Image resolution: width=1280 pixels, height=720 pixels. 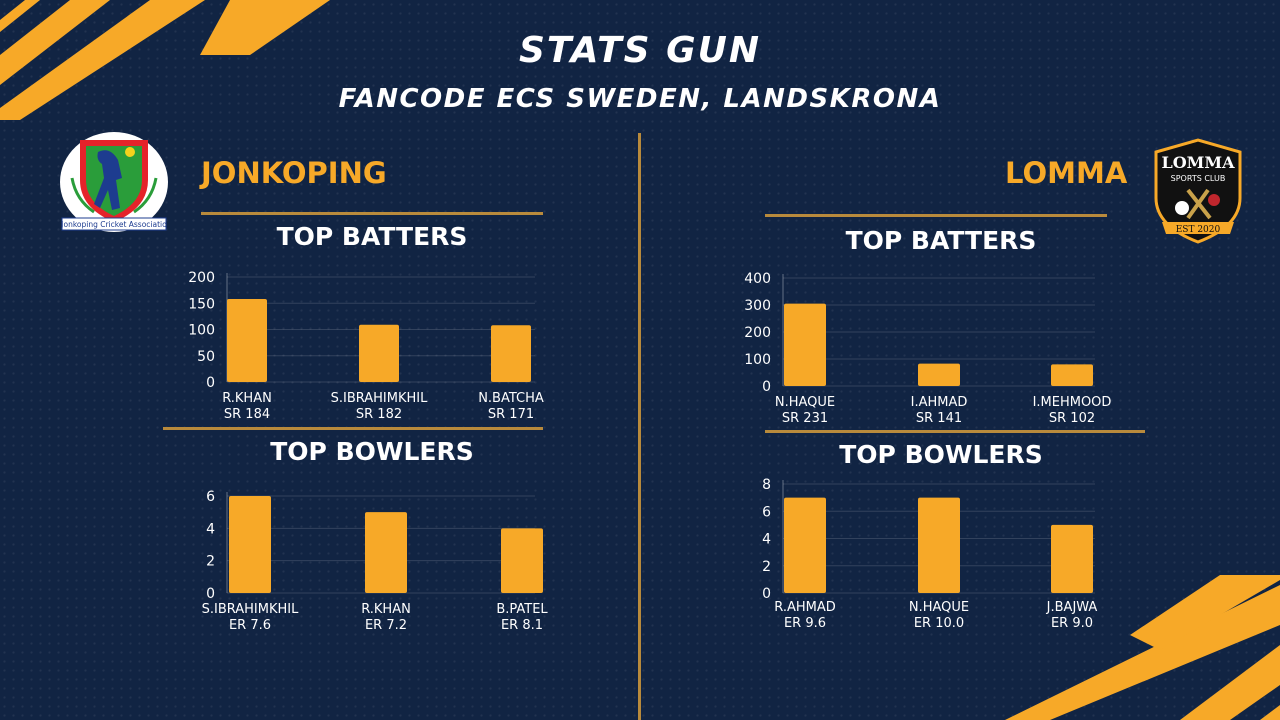 I want to click on category-sublabel: ER 7.2, so click(x=386, y=625).